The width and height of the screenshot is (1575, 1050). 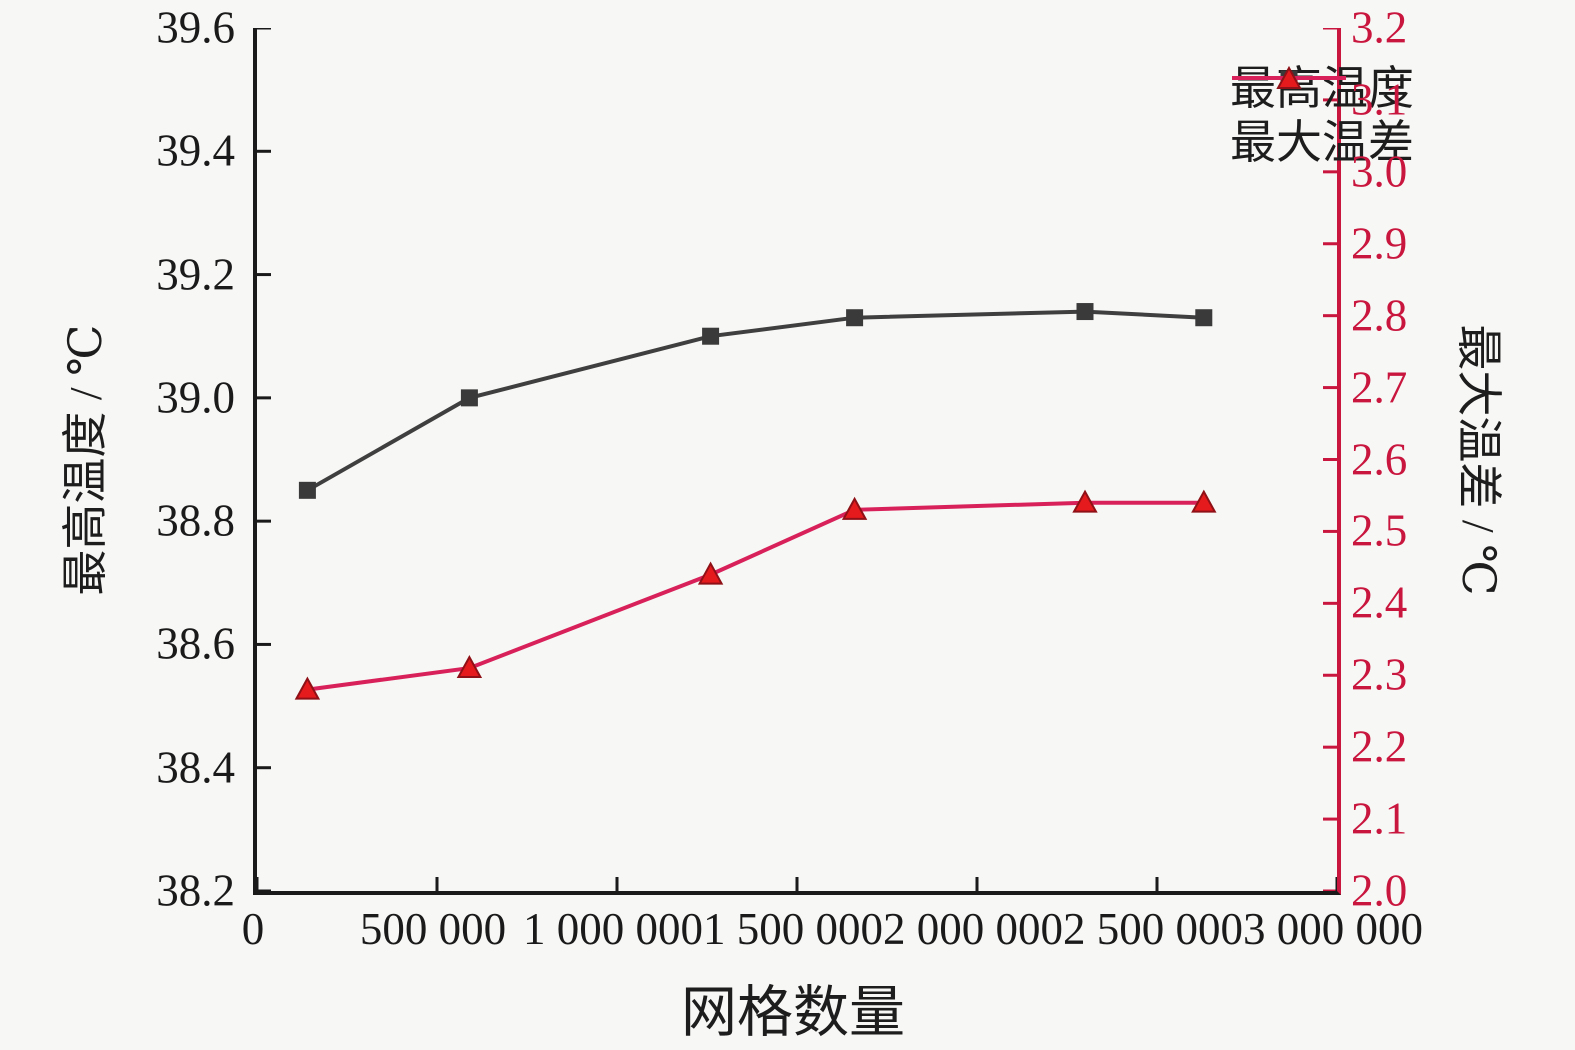 What do you see at coordinates (1379, 243) in the screenshot?
I see `tick-label: 2.9` at bounding box center [1379, 243].